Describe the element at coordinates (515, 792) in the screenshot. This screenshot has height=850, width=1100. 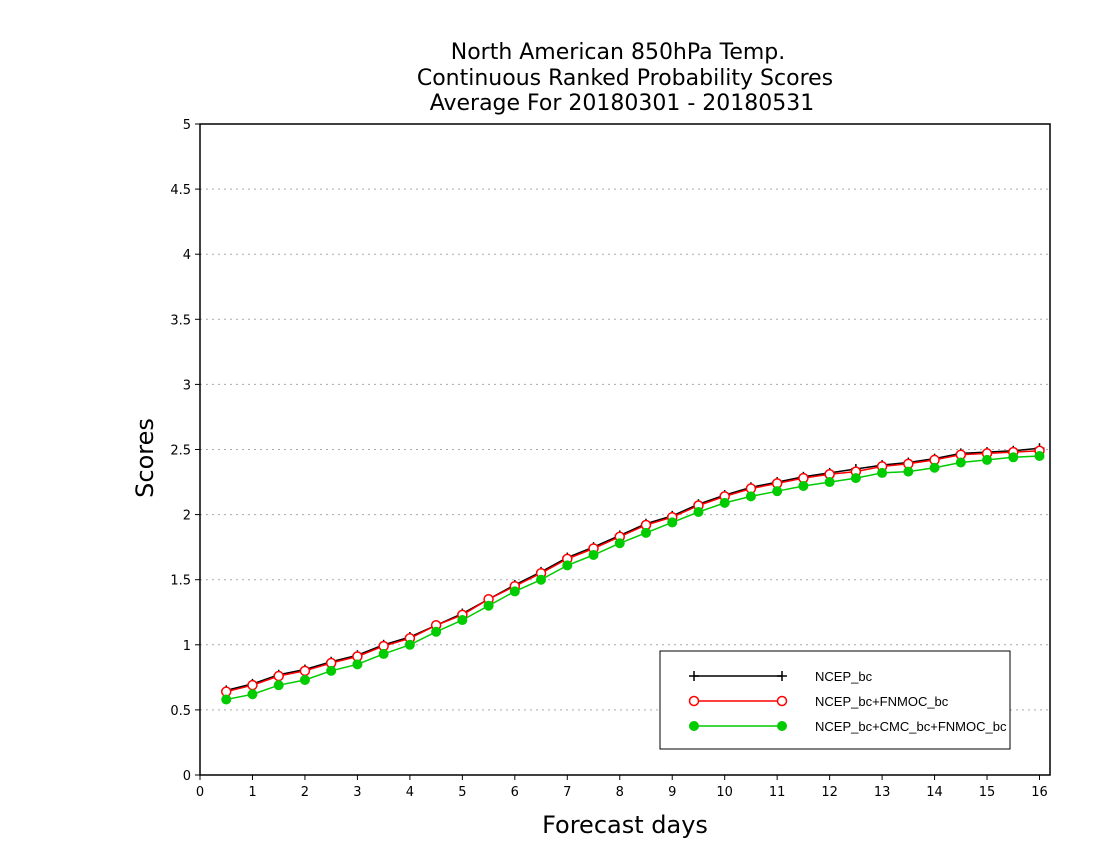
I see `x-tick-label: 6` at that location.